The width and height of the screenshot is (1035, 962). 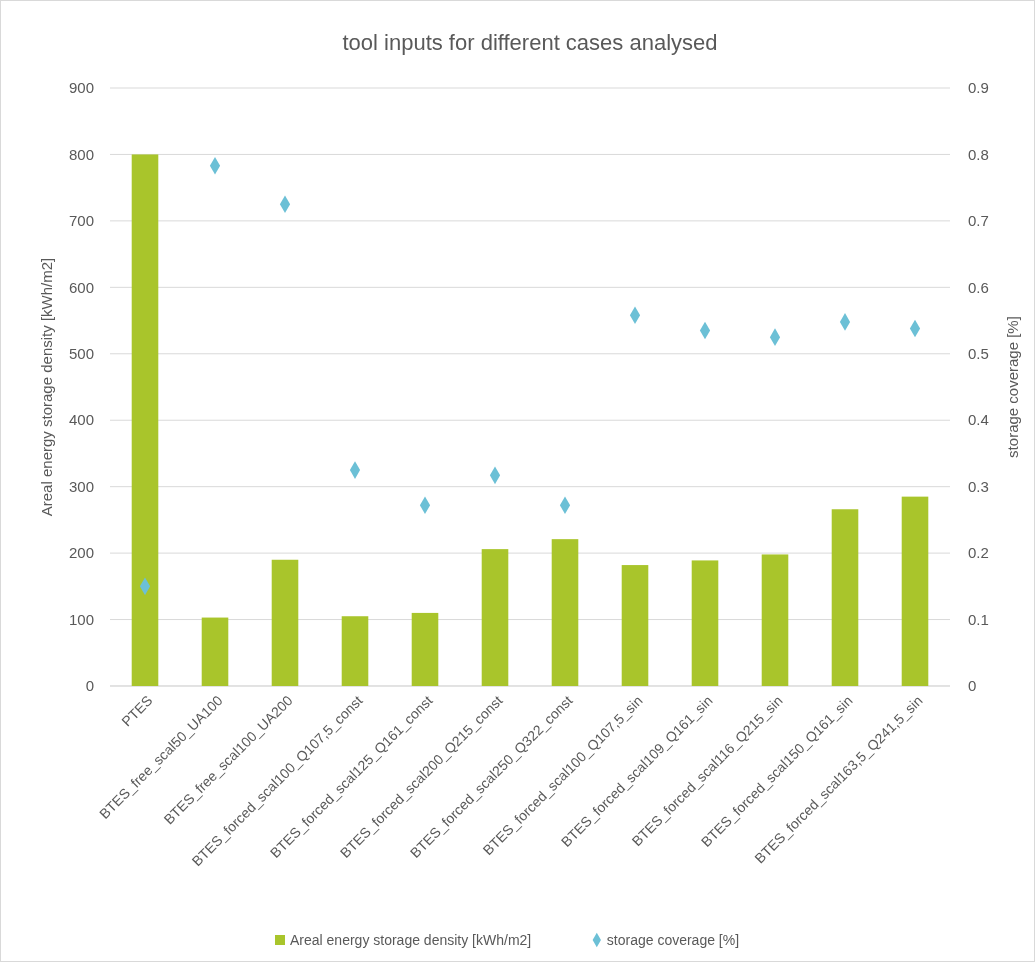 What do you see at coordinates (89, 686) in the screenshot?
I see `y-tick-label: 0` at bounding box center [89, 686].